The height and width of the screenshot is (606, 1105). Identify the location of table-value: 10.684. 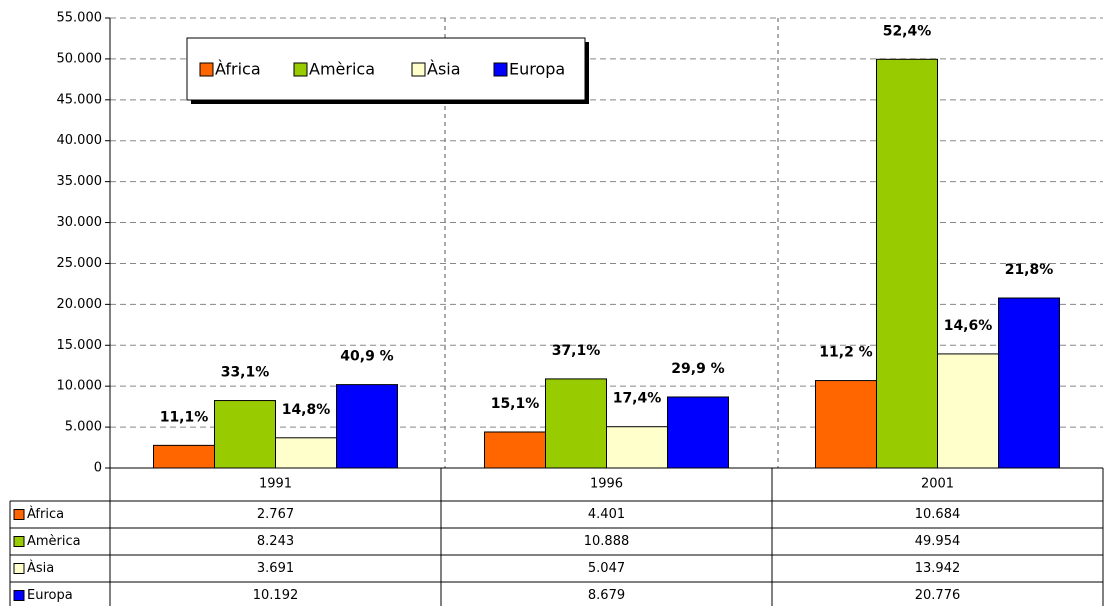
(938, 514).